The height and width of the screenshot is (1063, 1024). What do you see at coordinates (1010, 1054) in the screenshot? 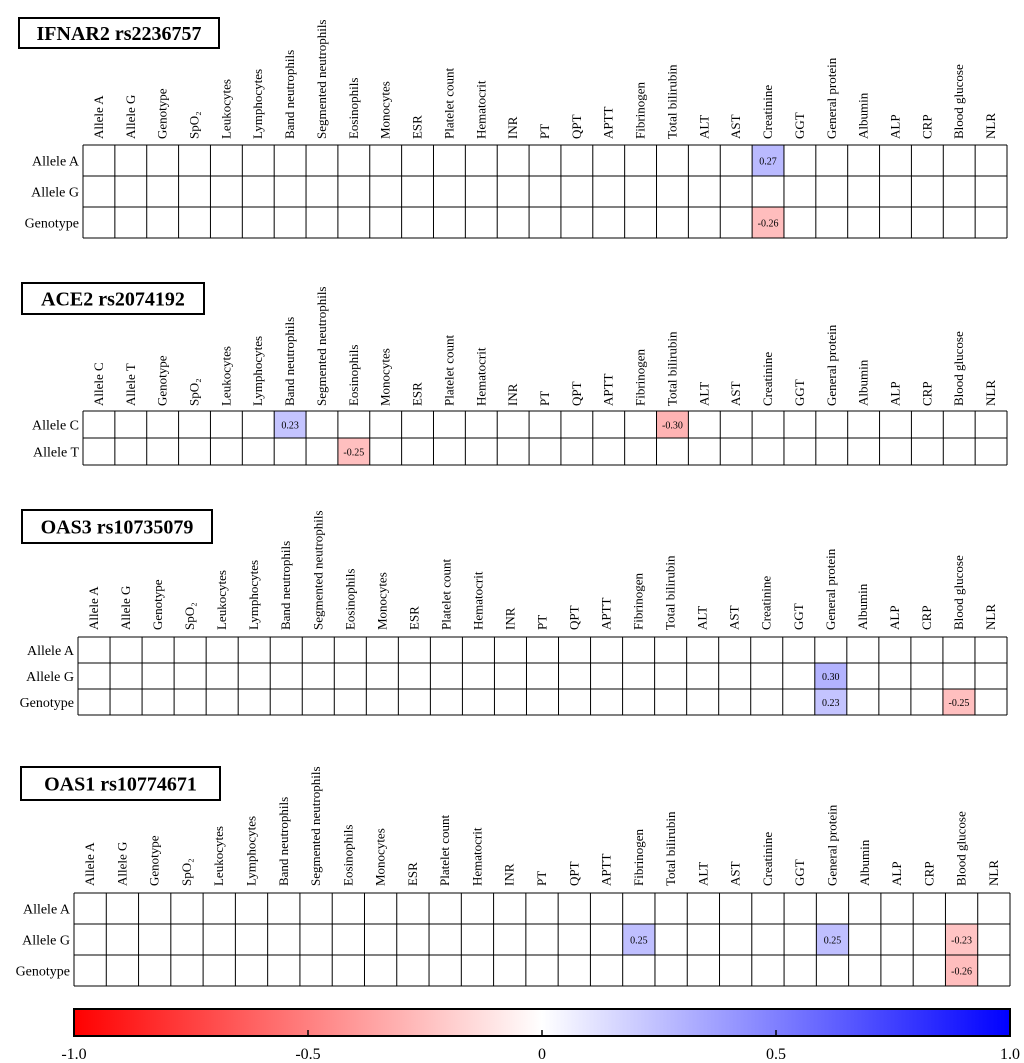
I see `colorbar-tick-label: 1.0` at bounding box center [1010, 1054].